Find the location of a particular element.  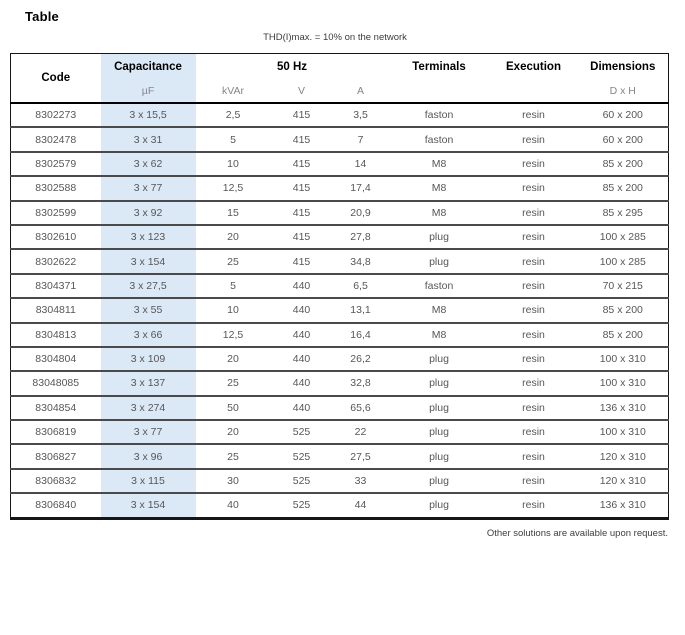

cell: 17,4 is located at coordinates (360, 189).